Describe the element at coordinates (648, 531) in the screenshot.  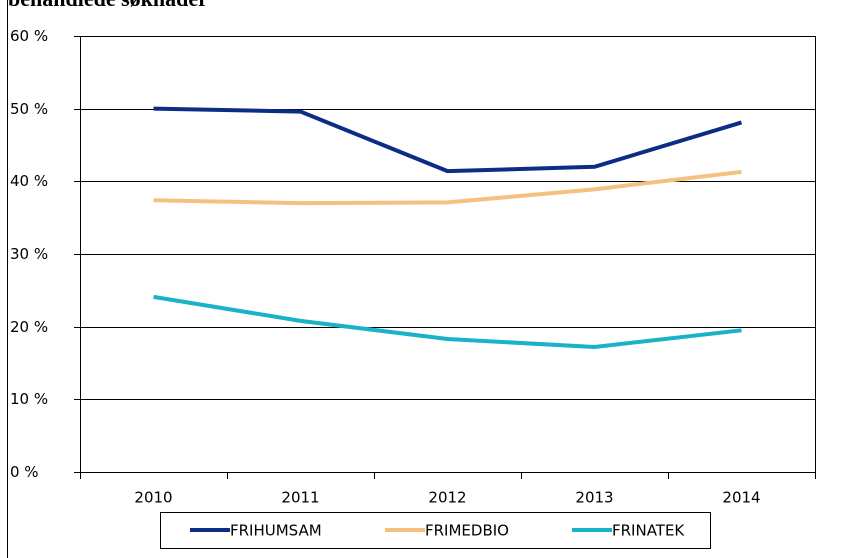
I see `legend-label: FRINATEK` at that location.